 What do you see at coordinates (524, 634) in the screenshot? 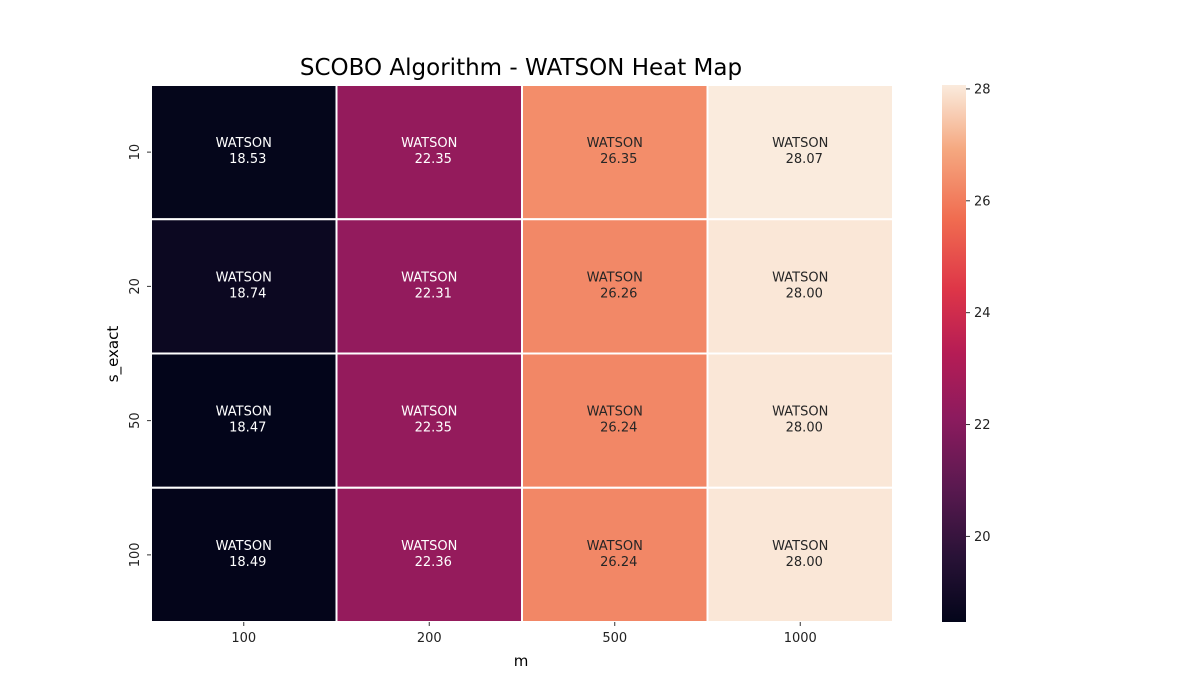
I see `x-tick-labels: 100 200 500 1000` at bounding box center [524, 634].